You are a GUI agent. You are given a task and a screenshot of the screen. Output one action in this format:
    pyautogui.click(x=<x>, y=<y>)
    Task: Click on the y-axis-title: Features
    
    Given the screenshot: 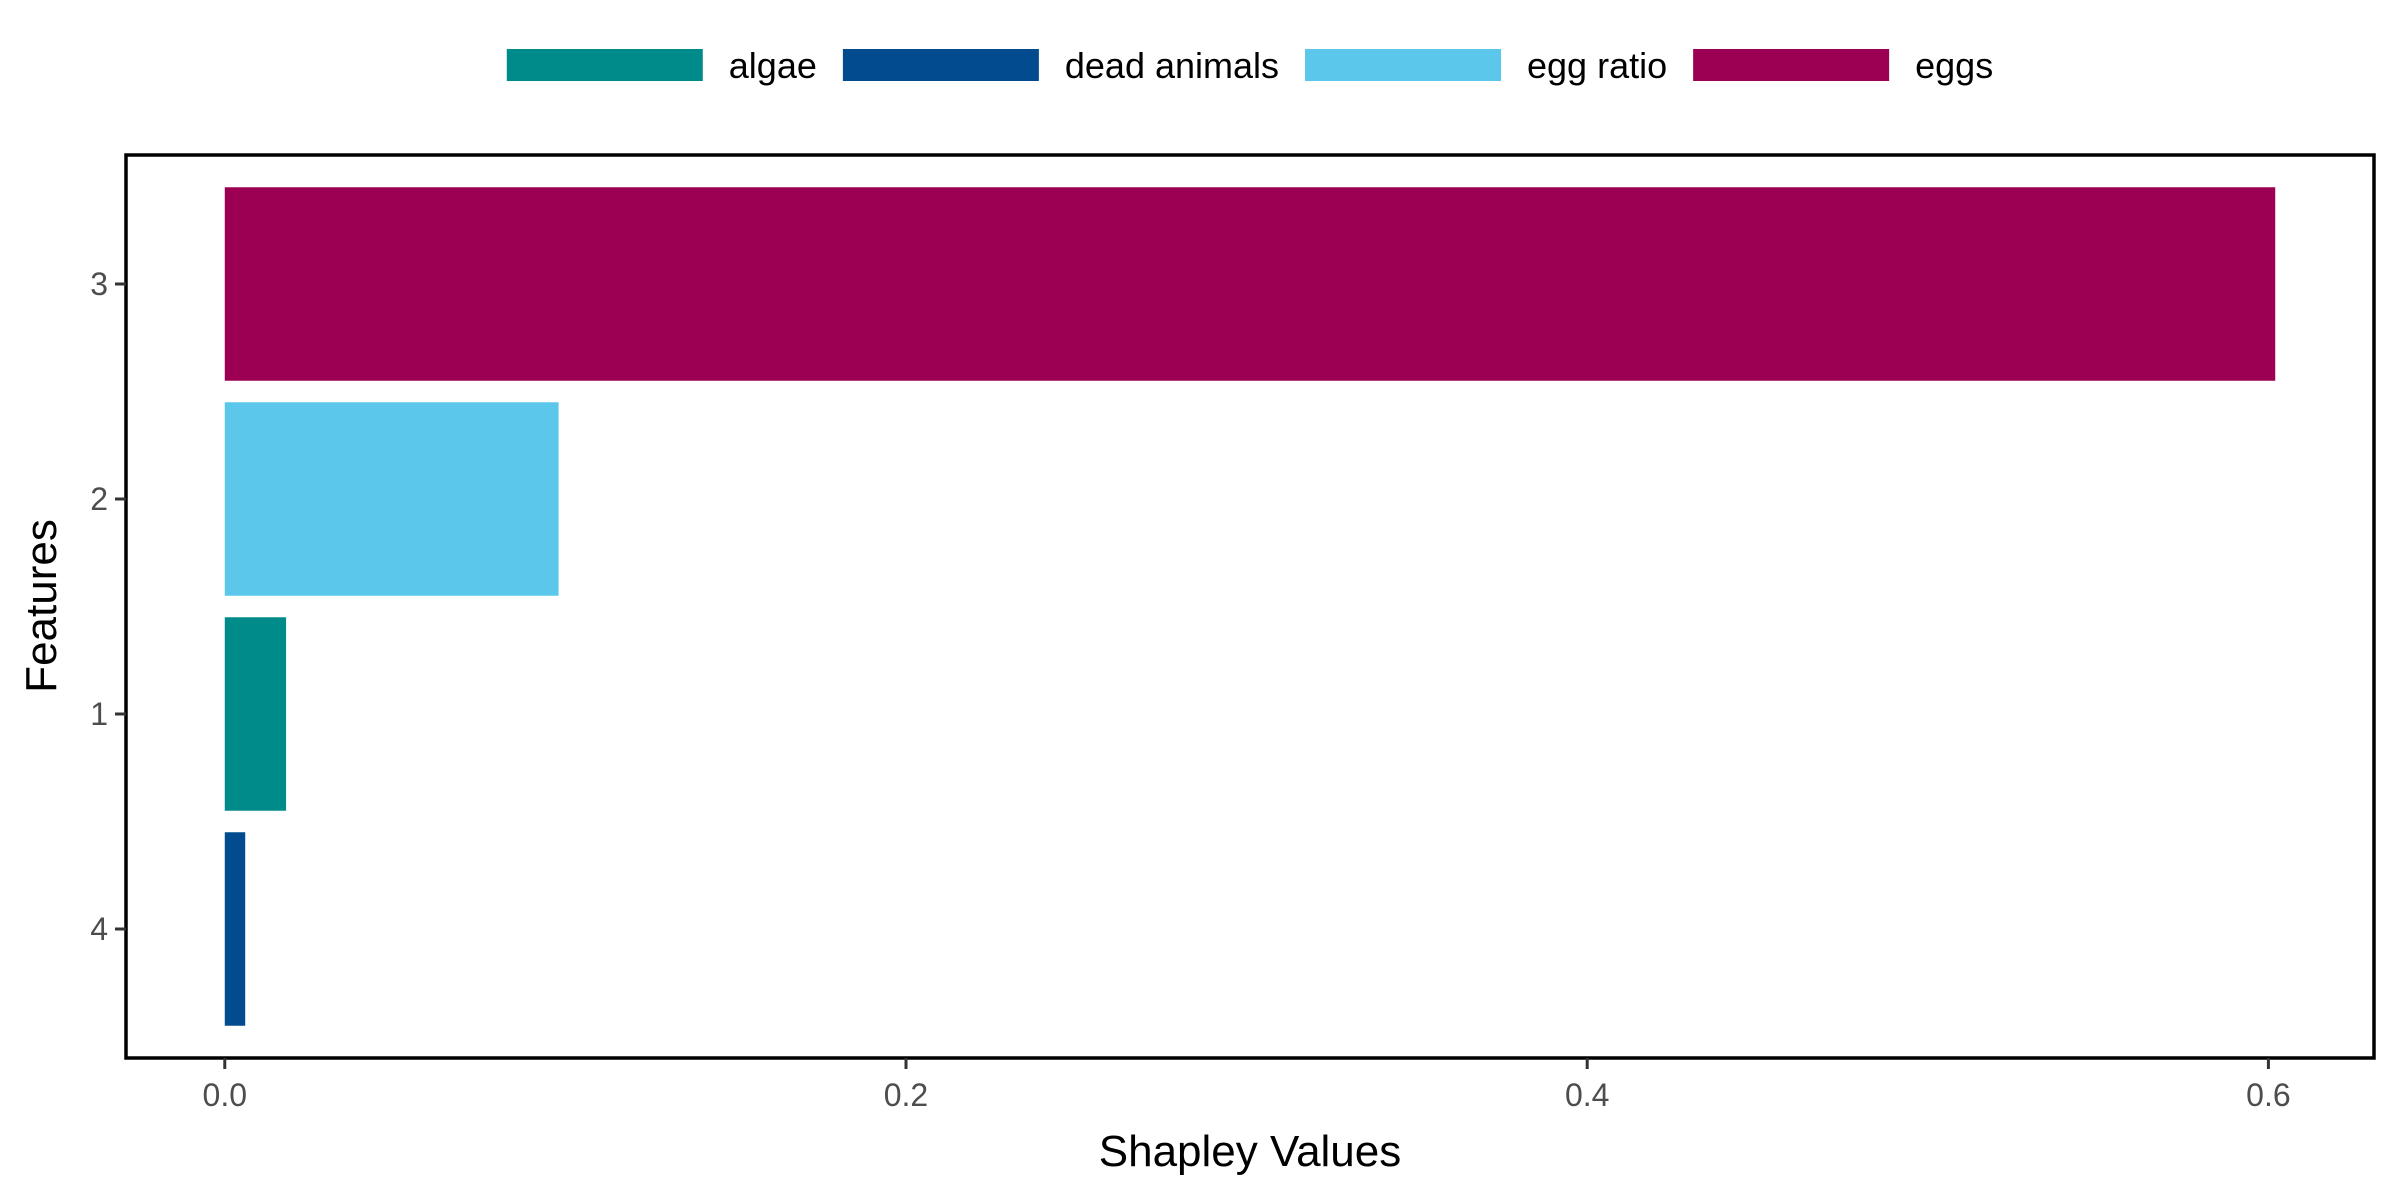 What is the action you would take?
    pyautogui.click(x=41, y=606)
    